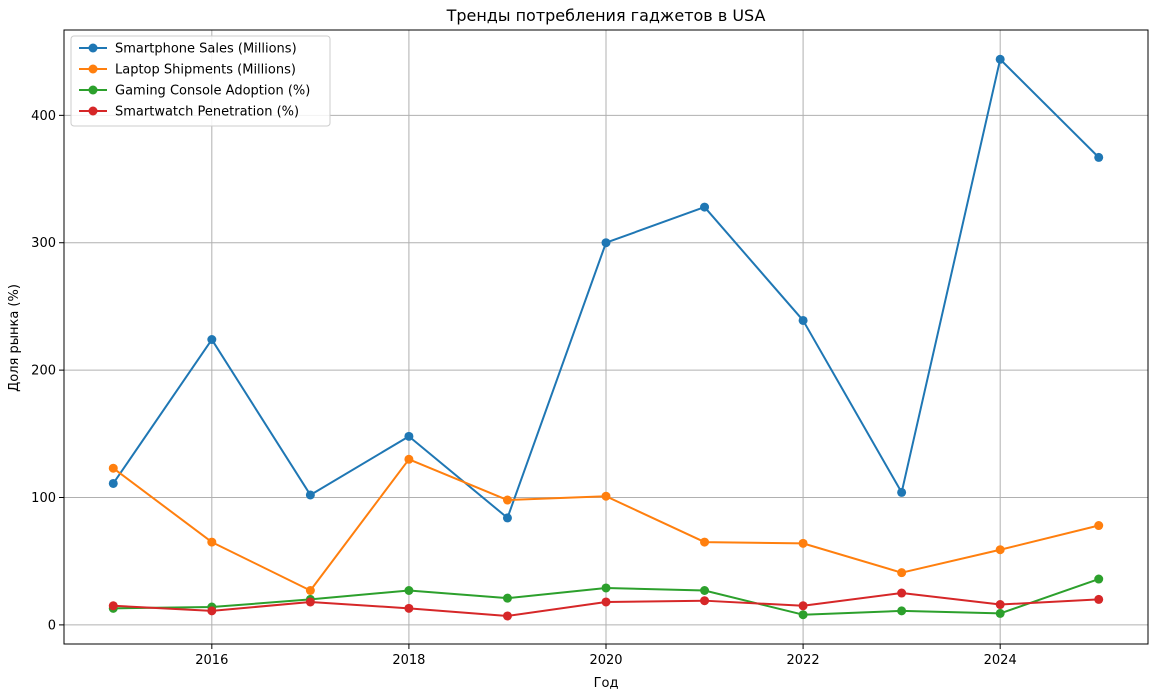  I want to click on chart-title: Тренды потребления гаджетов в USA, so click(606, 15).